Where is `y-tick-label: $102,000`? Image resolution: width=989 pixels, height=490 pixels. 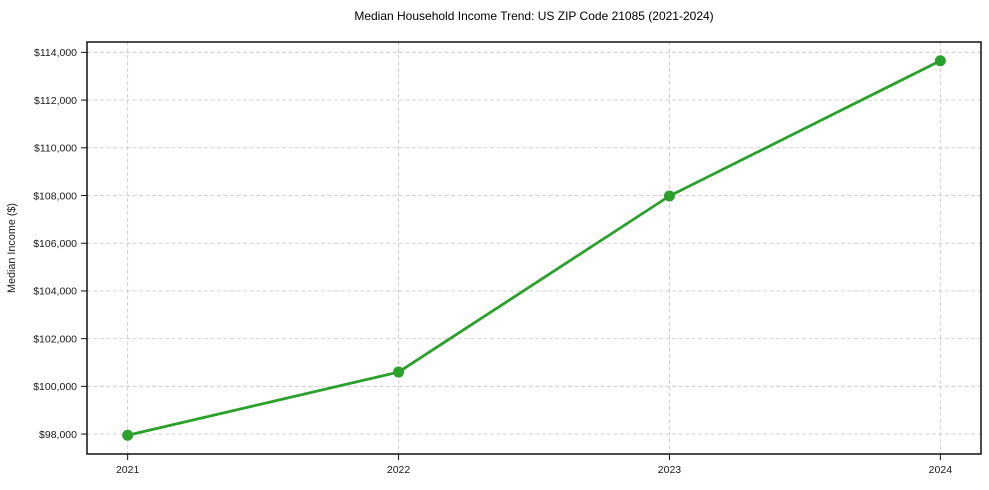
y-tick-label: $102,000 is located at coordinates (55, 339).